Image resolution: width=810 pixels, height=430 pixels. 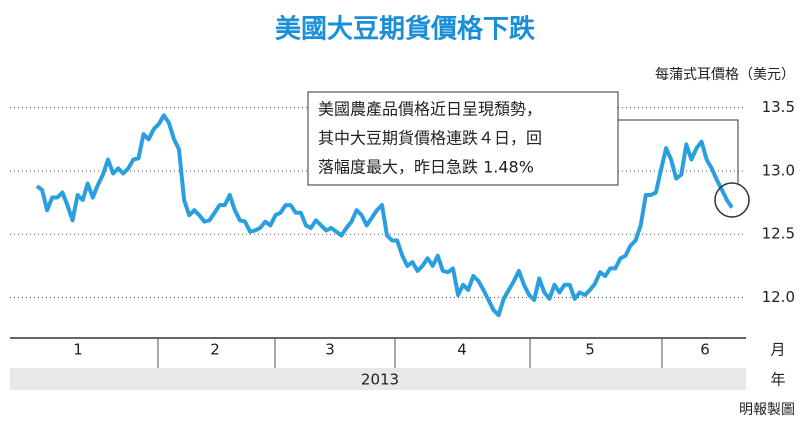 I want to click on x-tick-label: 5, so click(x=590, y=350).